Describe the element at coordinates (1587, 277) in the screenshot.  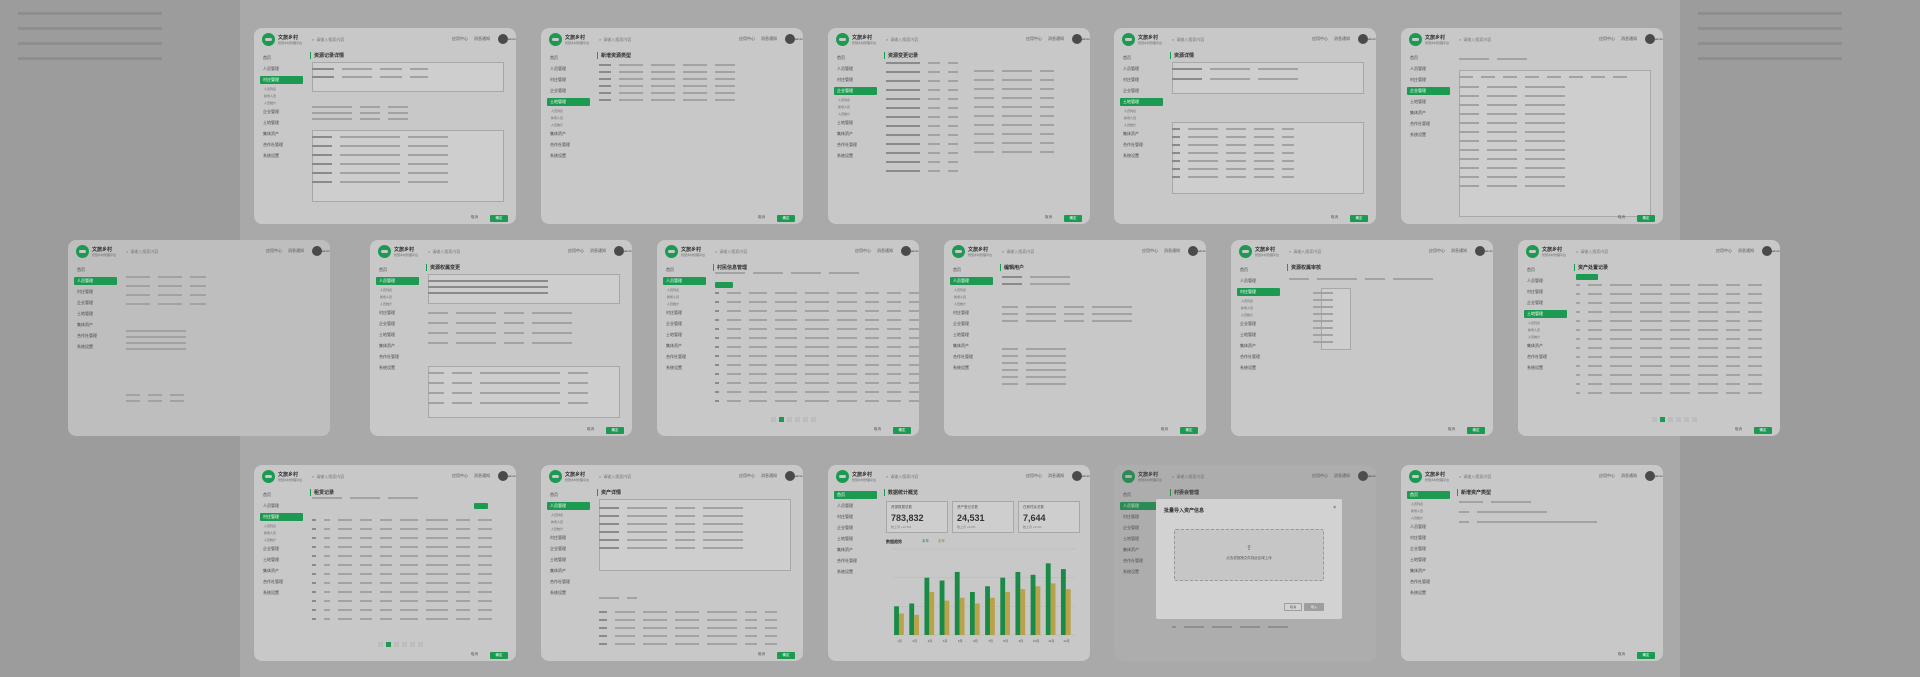
I see `add-button` at that location.